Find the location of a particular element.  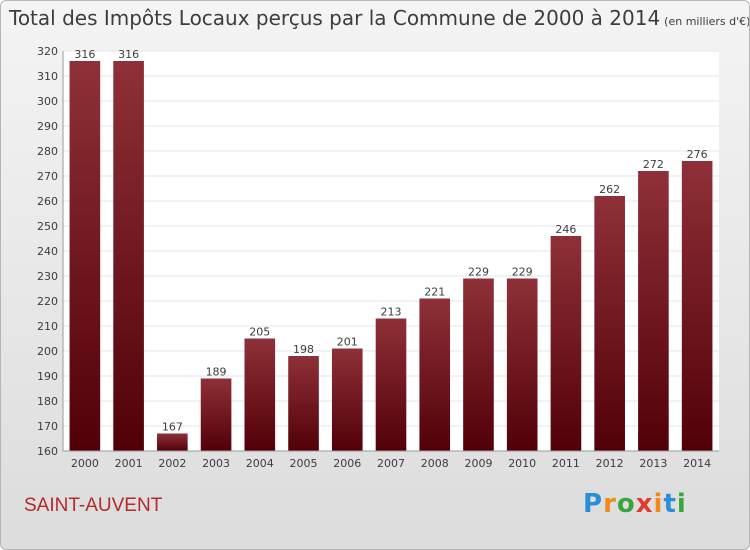

data-label: 213 is located at coordinates (391, 312).